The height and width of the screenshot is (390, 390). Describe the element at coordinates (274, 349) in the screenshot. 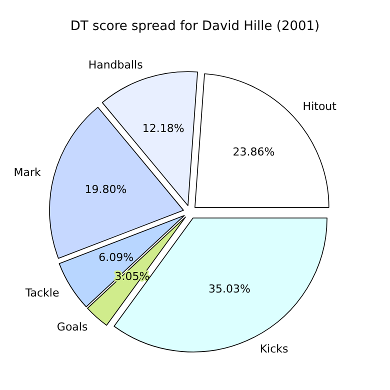

I see `slice-label: Kicks` at that location.